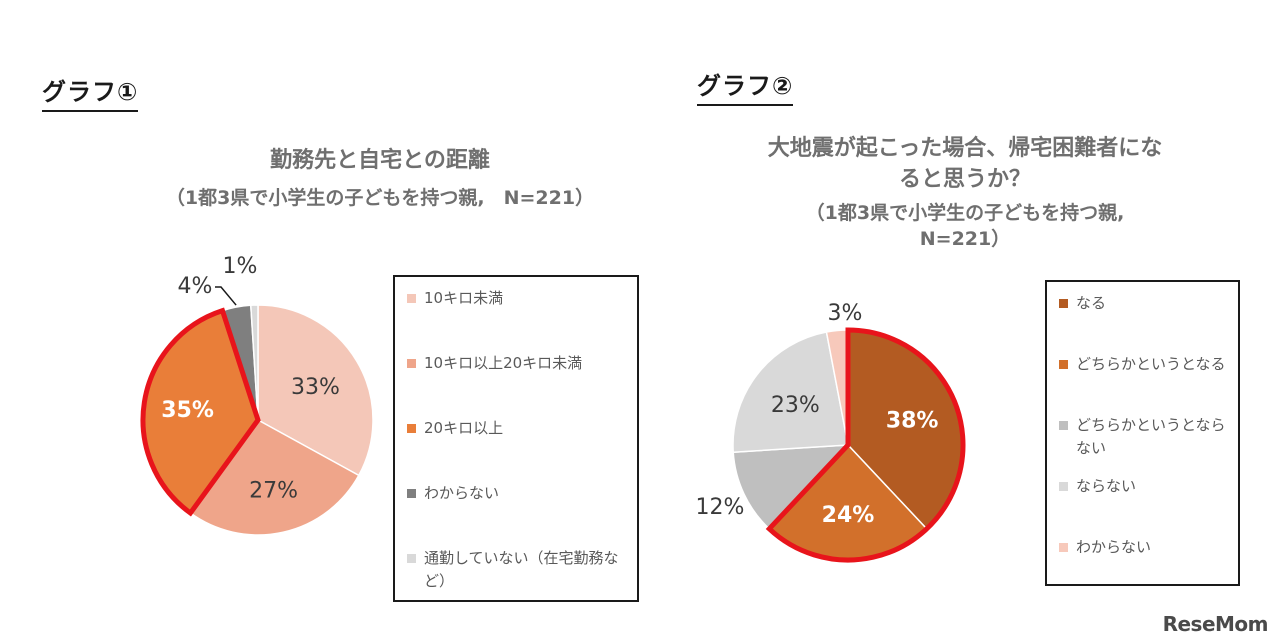  Describe the element at coordinates (464, 298) in the screenshot. I see `legend-label: 10キロ未満` at that location.